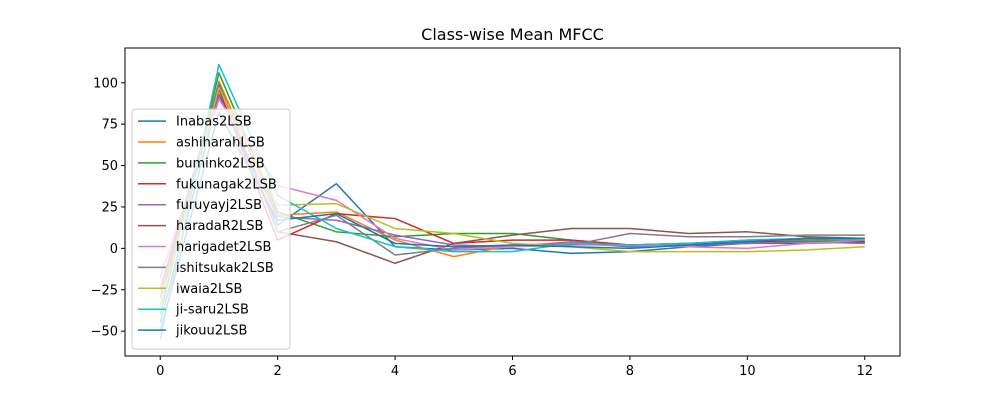 This screenshot has height=400, width=1000. I want to click on x-tick-label: 10, so click(747, 371).